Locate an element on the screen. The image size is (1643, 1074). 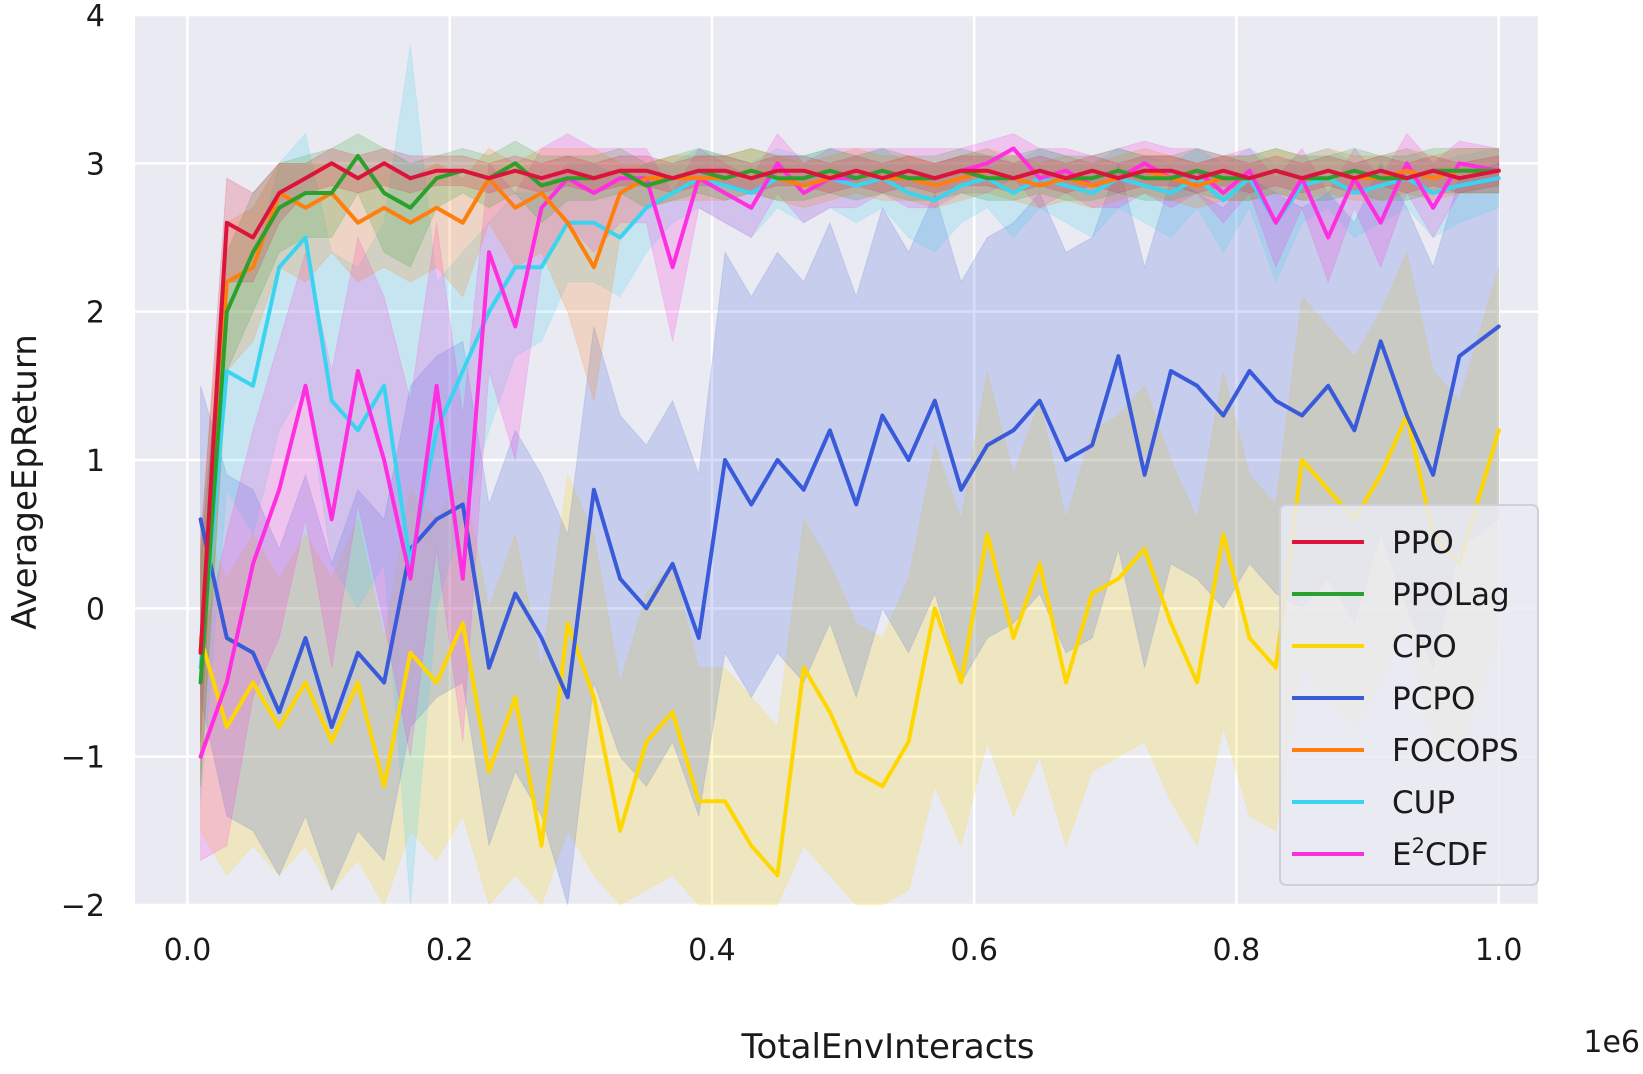
x-tick-label: 0.2 is located at coordinates (450, 950).